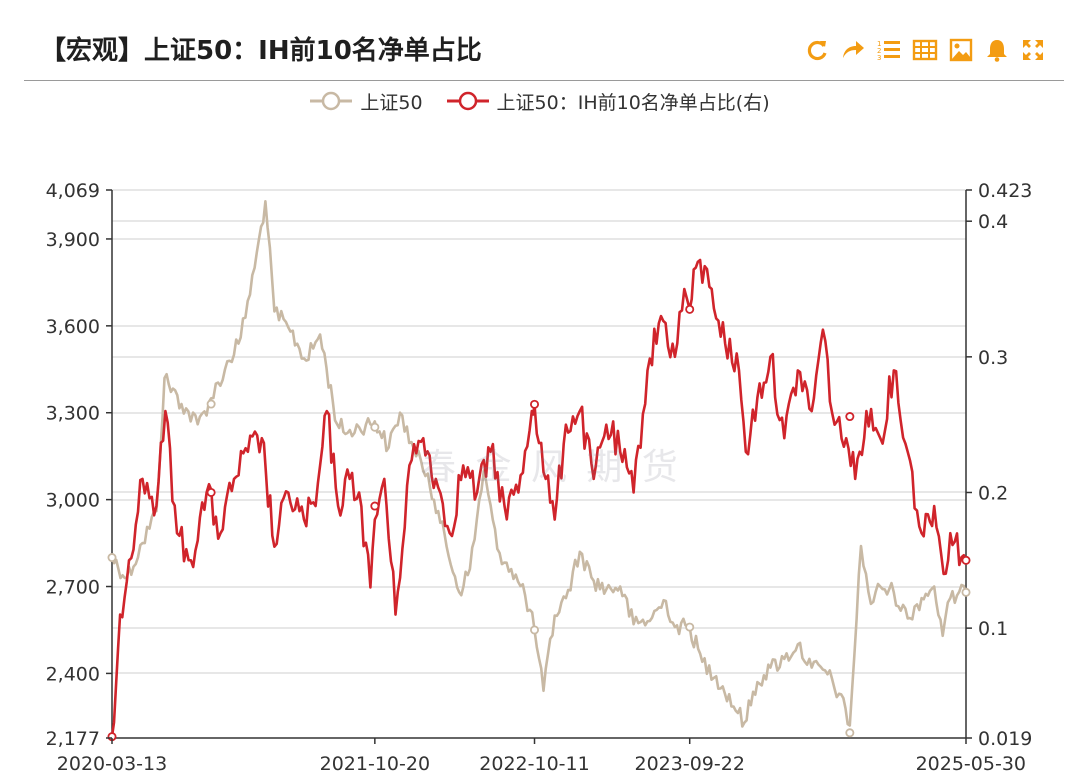  I want to click on y-left-tick-label: 4,069, so click(73, 191).